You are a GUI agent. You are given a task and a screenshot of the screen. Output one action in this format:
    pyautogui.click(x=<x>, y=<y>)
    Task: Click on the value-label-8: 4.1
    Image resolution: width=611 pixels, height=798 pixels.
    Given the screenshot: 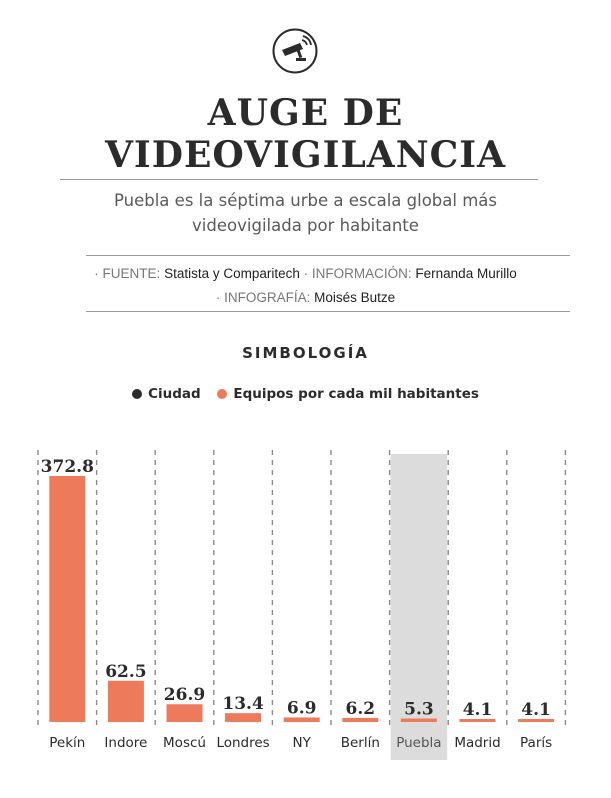 What is the action you would take?
    pyautogui.click(x=536, y=710)
    